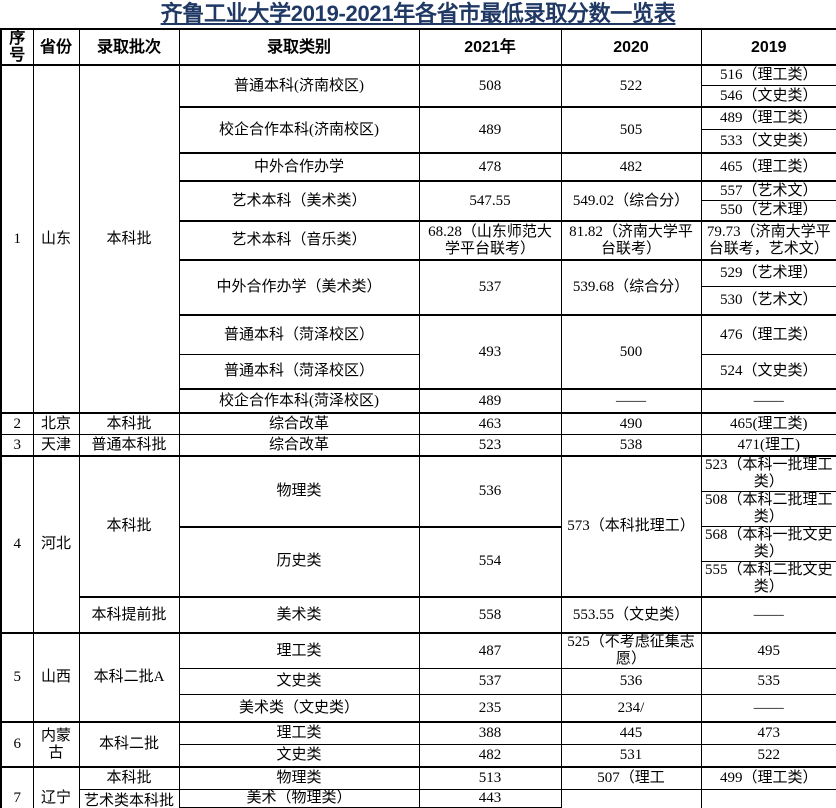 This screenshot has height=808, width=836. I want to click on table-header-row: 序号 省份 录取批次 录取类别 2021年 2020 2019, so click(418, 47).